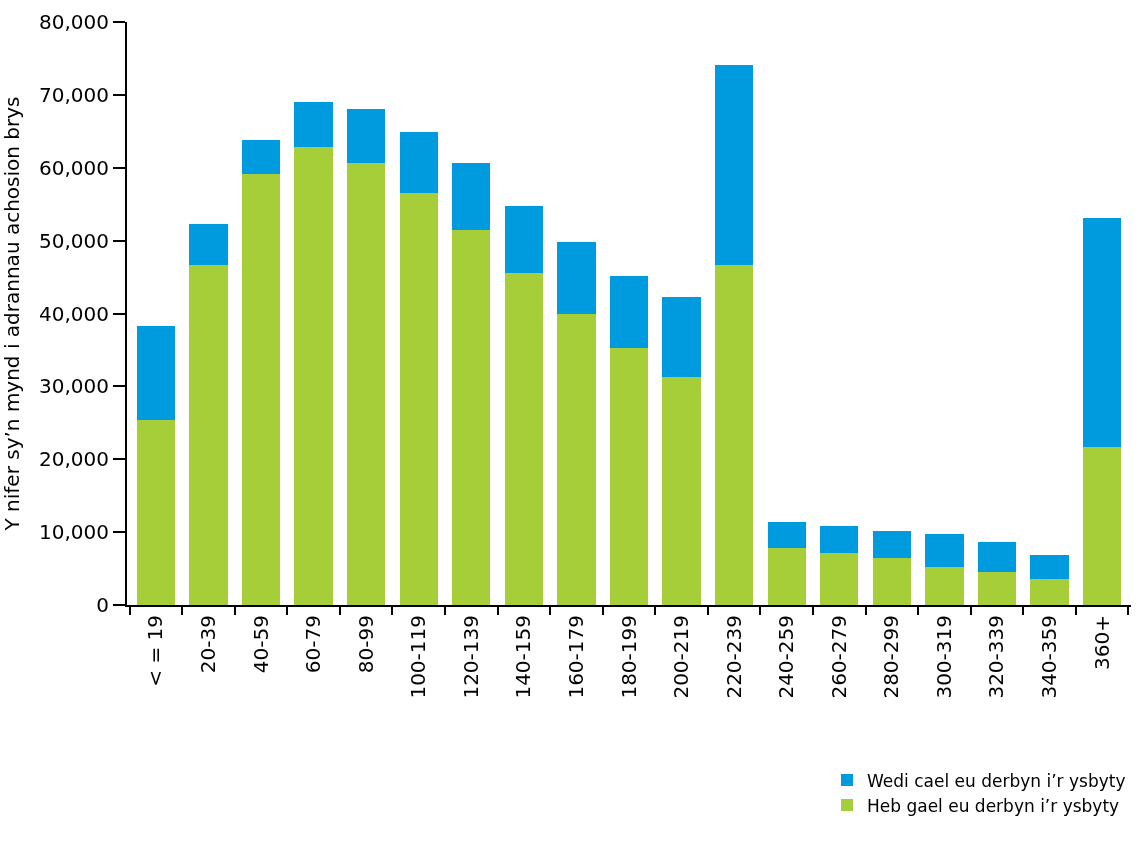 Image resolution: width=1141 pixels, height=845 pixels. What do you see at coordinates (74, 386) in the screenshot?
I see `y-tick-label: 30,000` at bounding box center [74, 386].